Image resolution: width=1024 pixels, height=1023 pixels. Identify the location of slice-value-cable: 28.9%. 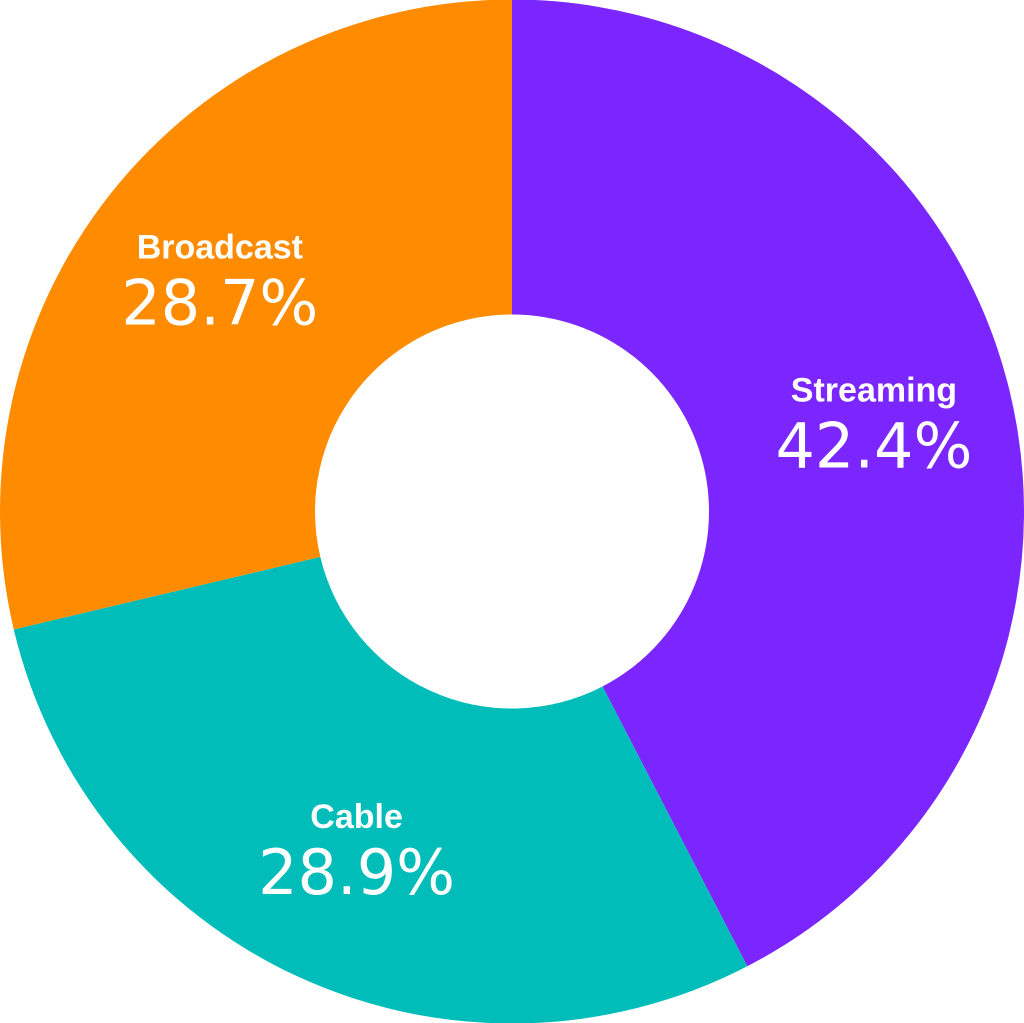
(356, 872).